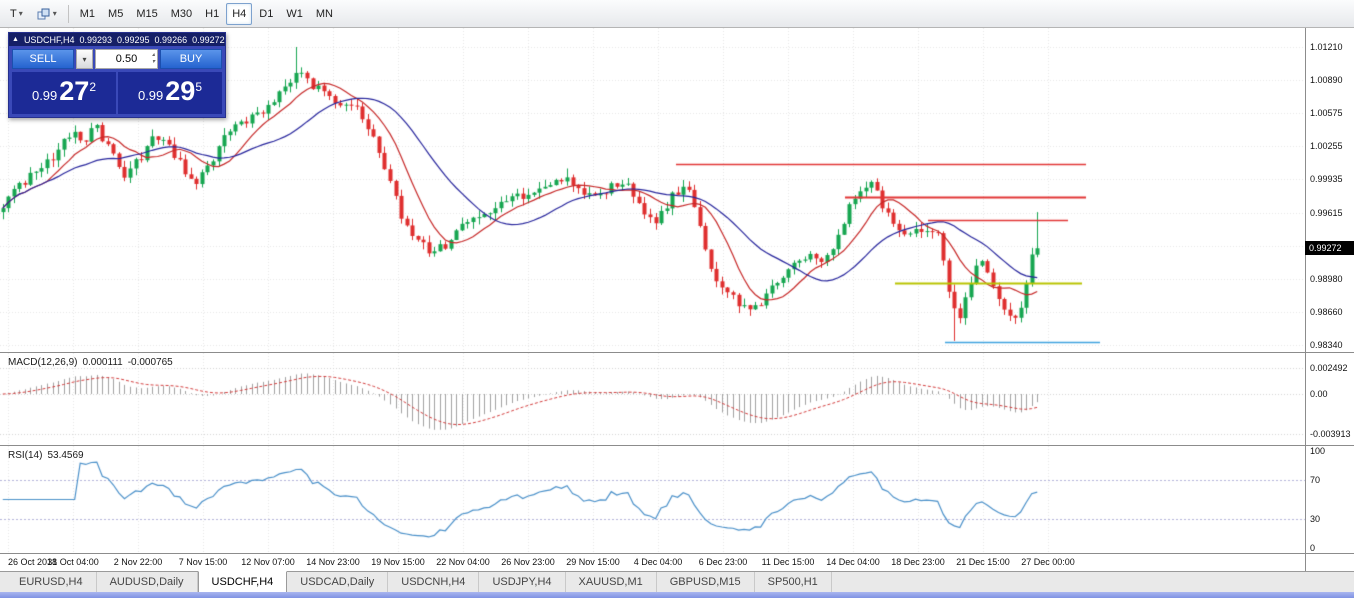 This screenshot has width=1354, height=598. Describe the element at coordinates (1329, 248) in the screenshot. I see `current-price-badge: 0.99272` at that location.